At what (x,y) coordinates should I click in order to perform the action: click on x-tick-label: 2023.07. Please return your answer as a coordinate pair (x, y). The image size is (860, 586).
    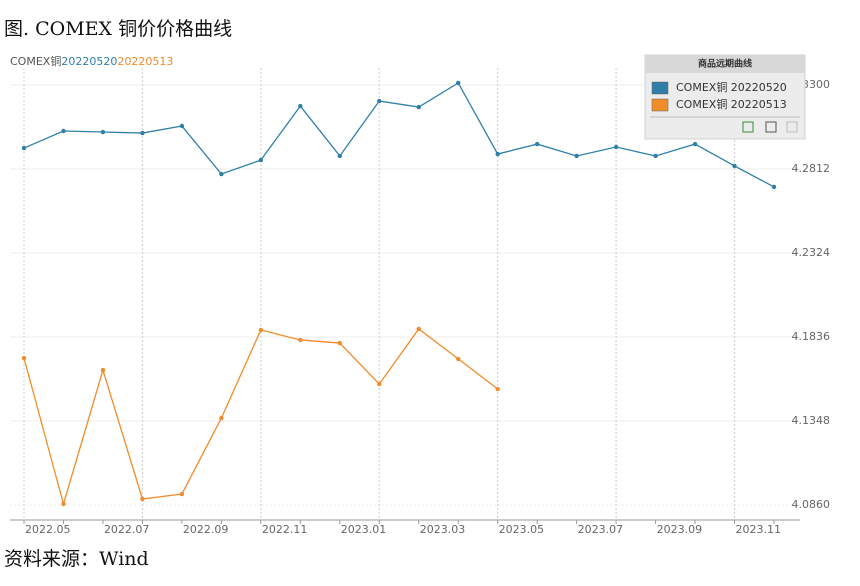
    Looking at the image, I should click on (601, 529).